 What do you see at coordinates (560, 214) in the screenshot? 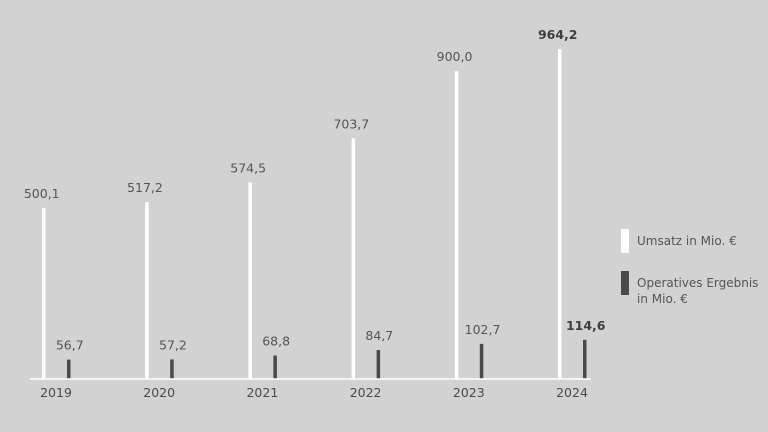
I see `bar-umsatz-2024` at bounding box center [560, 214].